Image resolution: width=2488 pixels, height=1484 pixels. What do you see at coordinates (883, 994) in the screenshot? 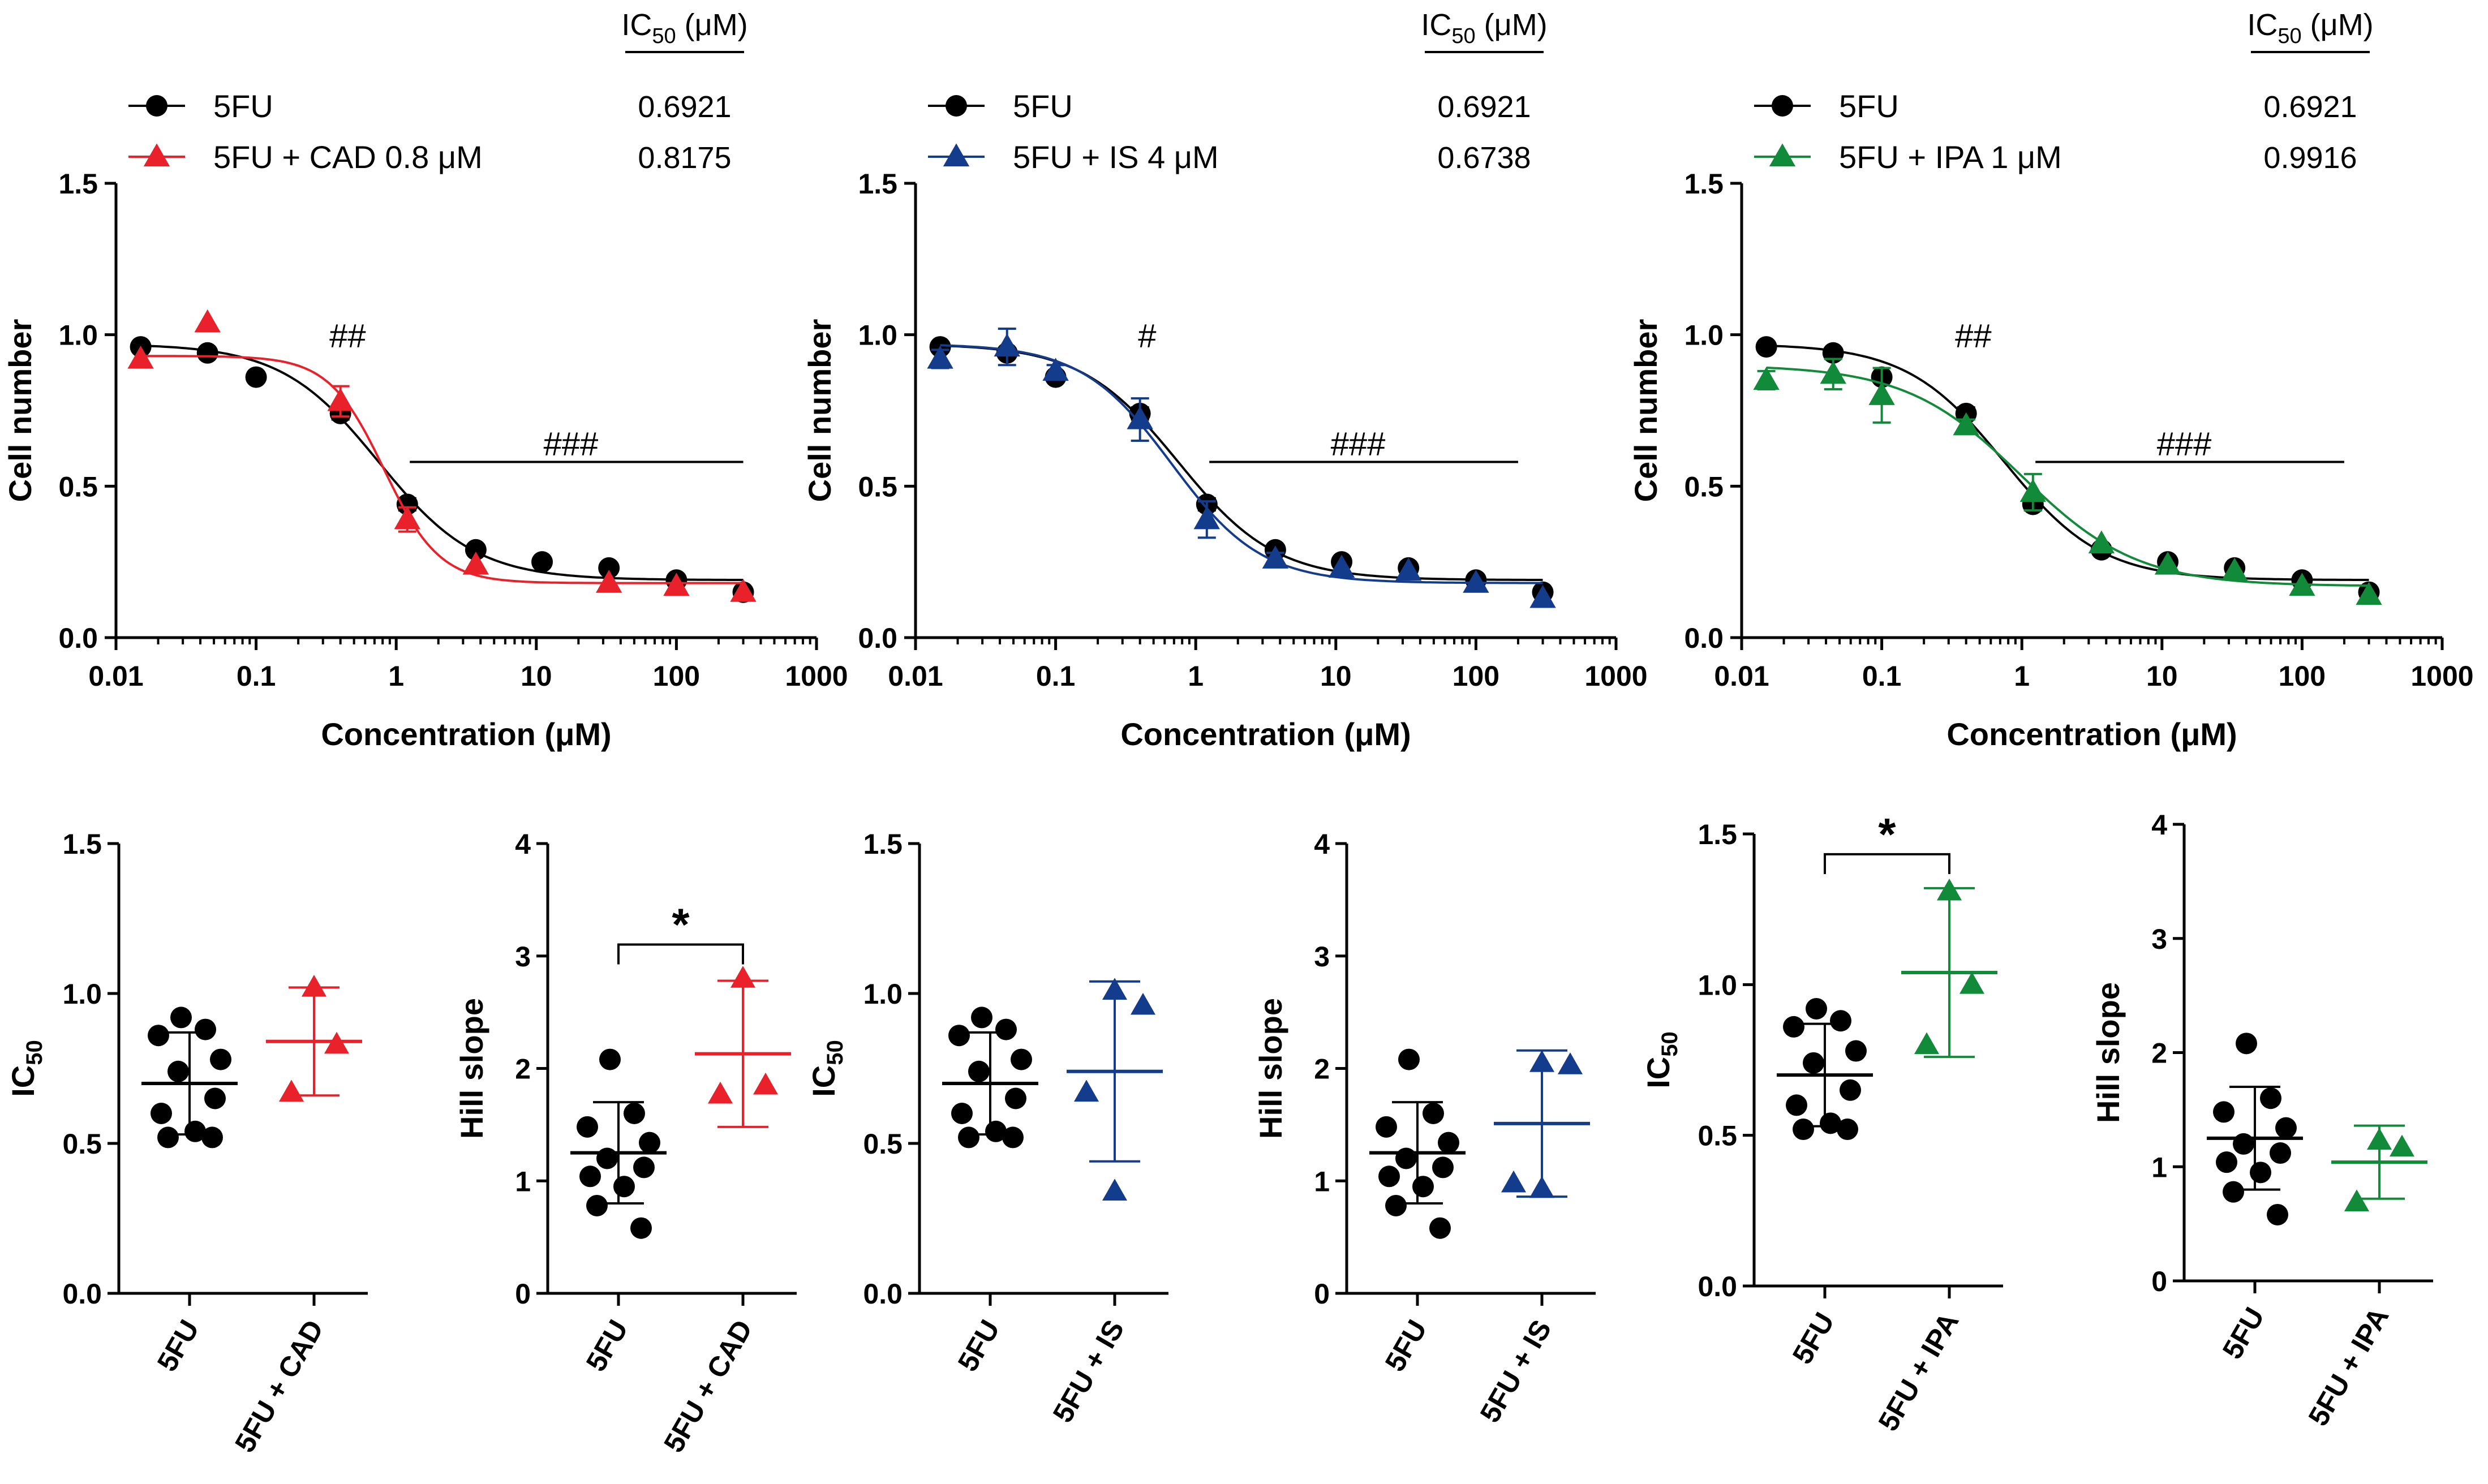
I see `y-tick-label: 1.0` at bounding box center [883, 994].